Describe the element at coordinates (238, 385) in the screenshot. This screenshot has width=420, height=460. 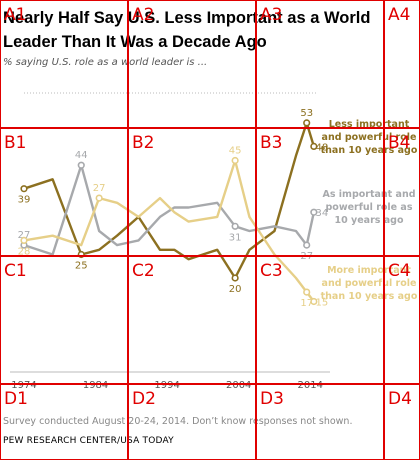
I see `x-tick-label: 2004` at that location.